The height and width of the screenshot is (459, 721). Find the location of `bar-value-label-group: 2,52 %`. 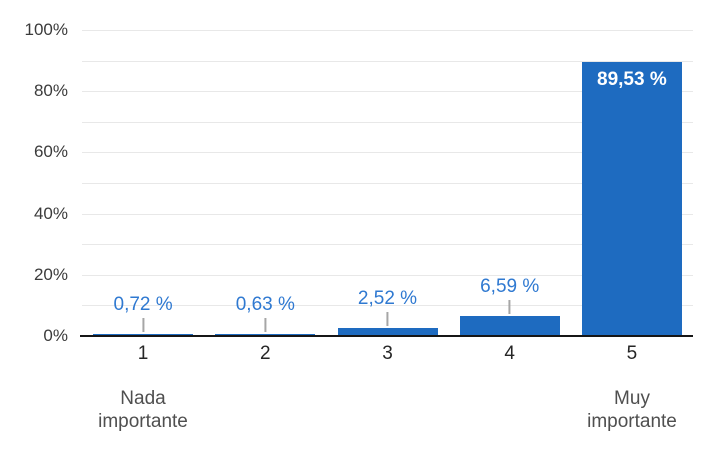

bar-value-label-group: 2,52 % is located at coordinates (387, 307).